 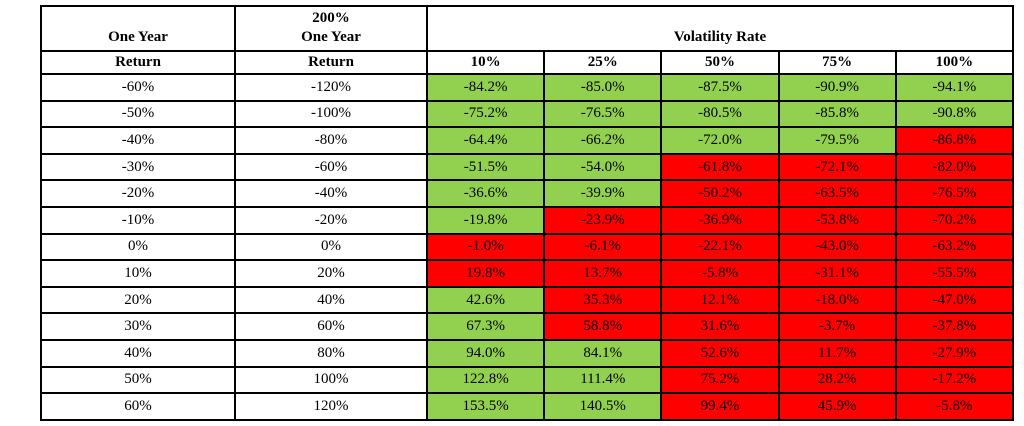 What do you see at coordinates (837, 114) in the screenshot?
I see `volatility-value-cell: -85.8%` at bounding box center [837, 114].